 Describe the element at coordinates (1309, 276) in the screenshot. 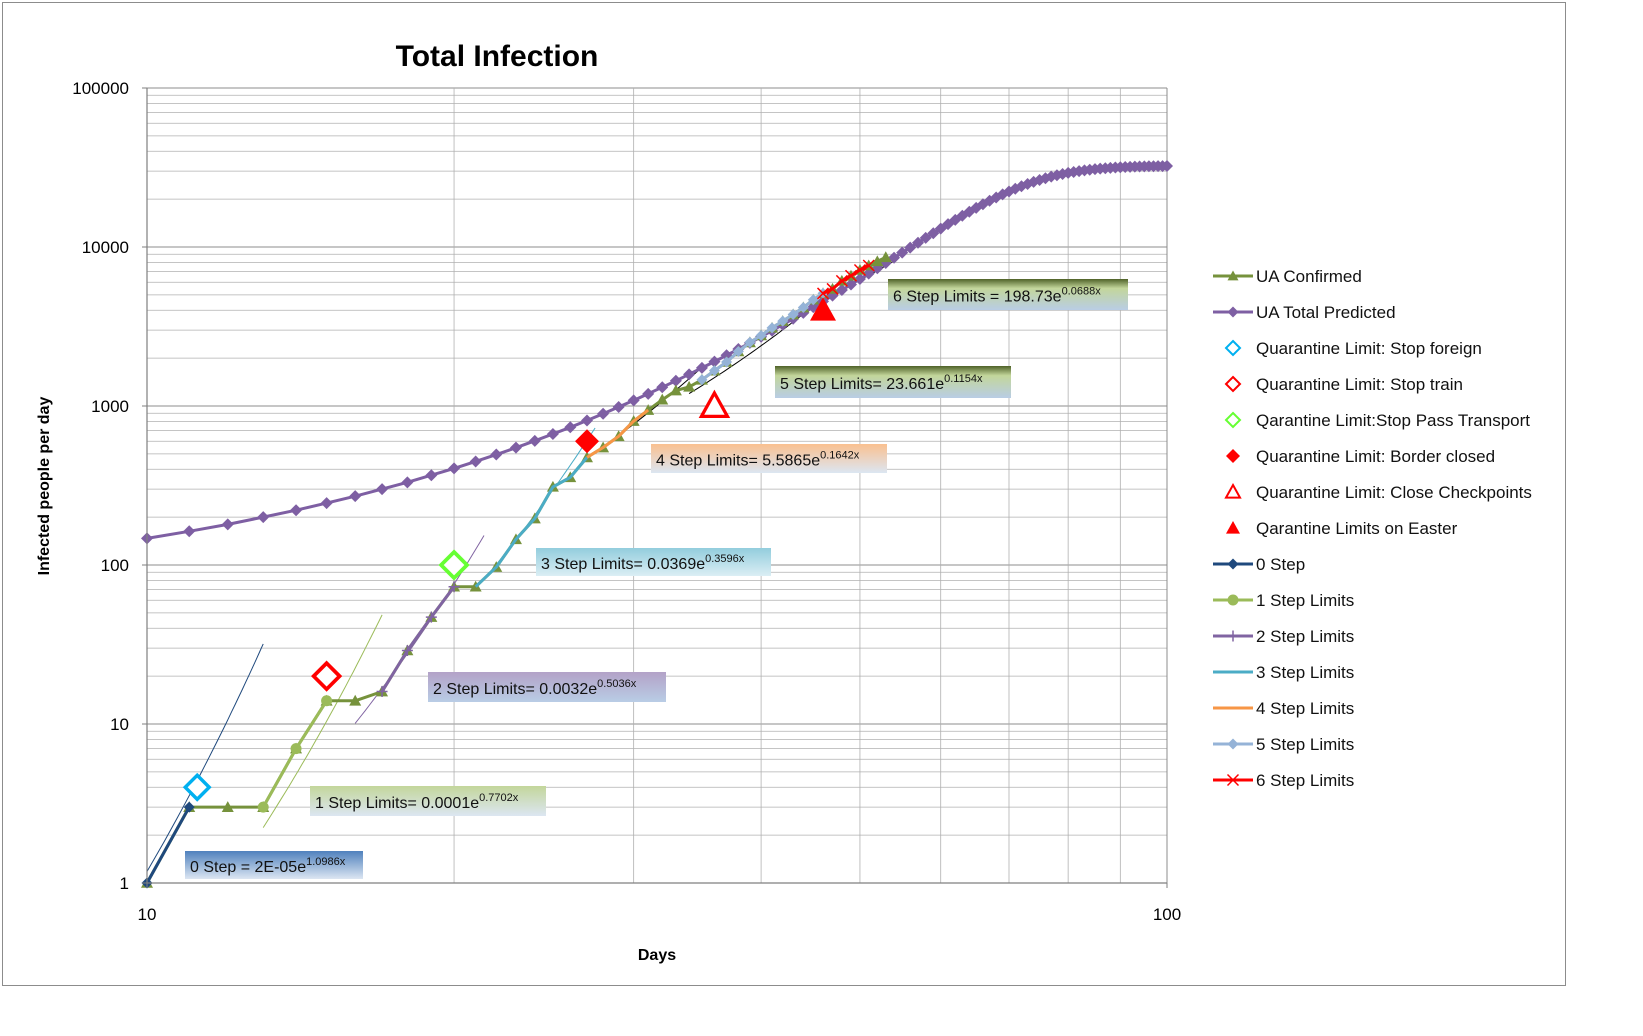

I see `legend-label: UA Confirmed` at that location.